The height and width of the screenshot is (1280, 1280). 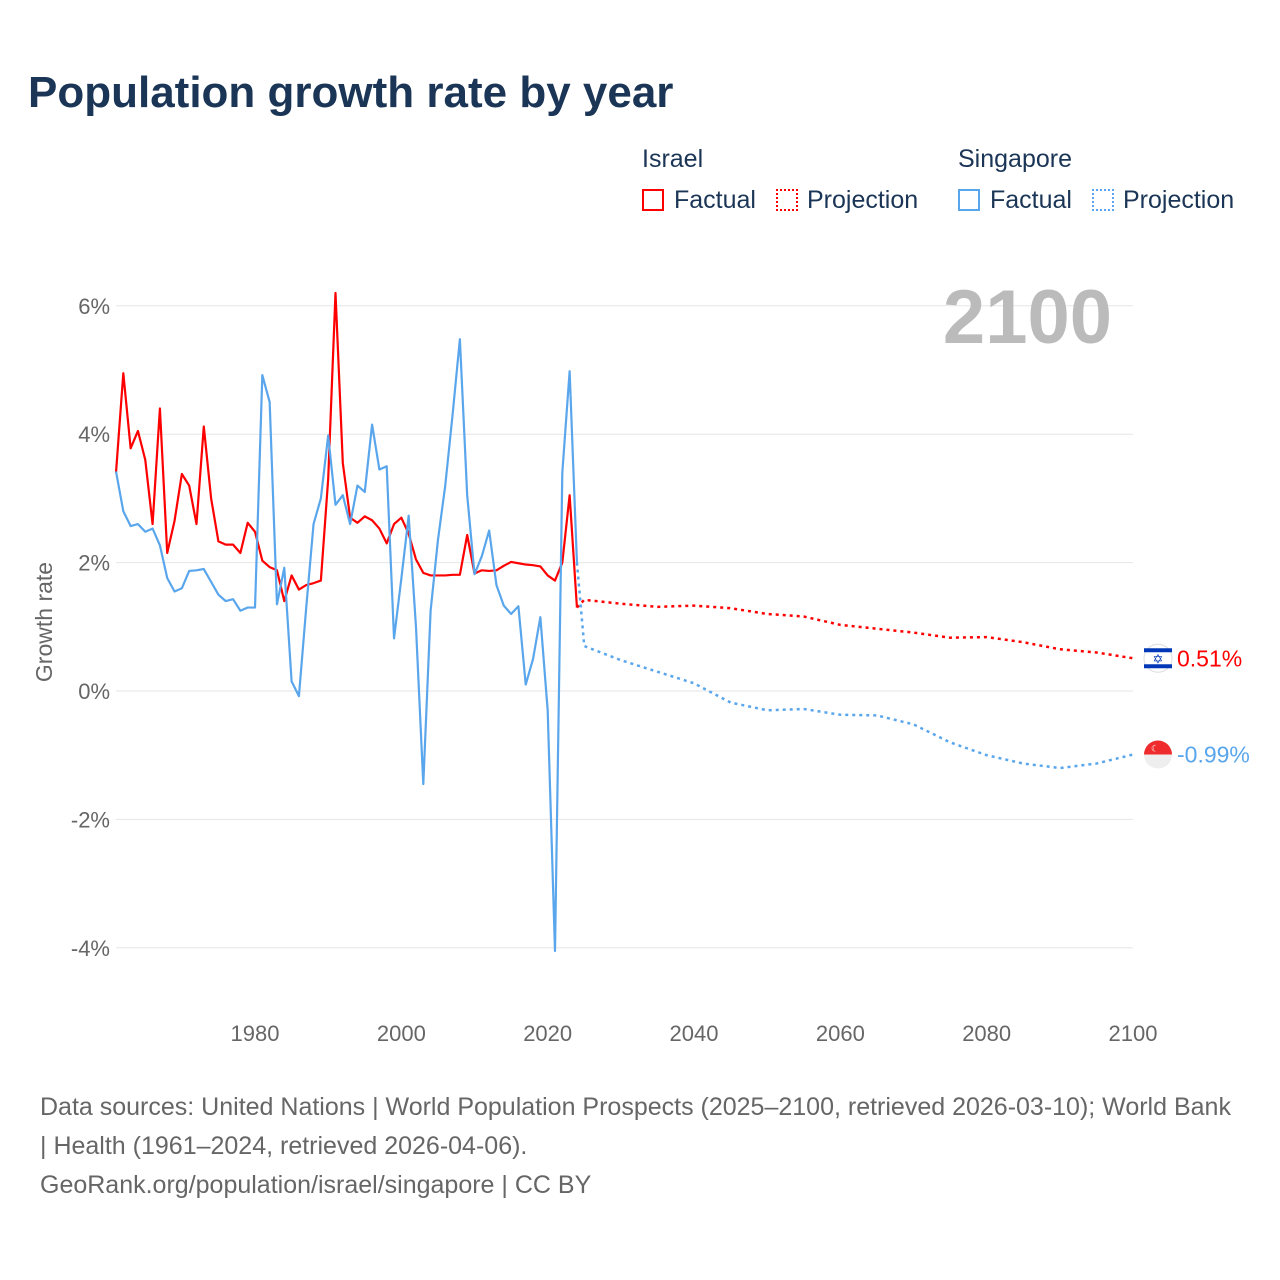 I want to click on x-tick-label: 2000, so click(x=401, y=1033).